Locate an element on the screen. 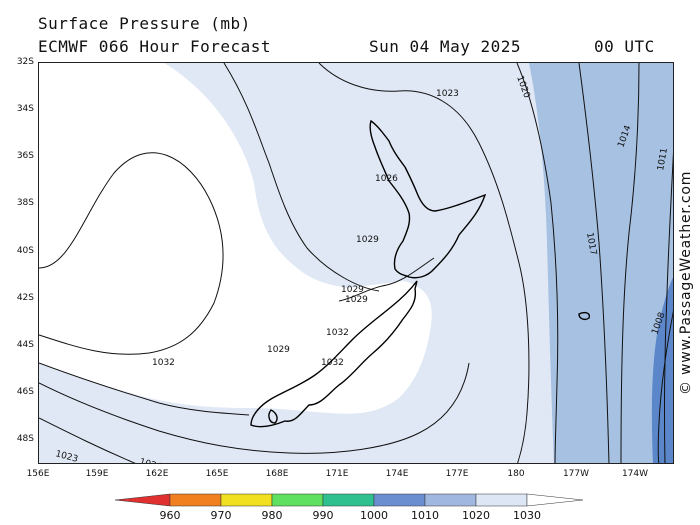 This screenshot has width=700, height=525. legend-tick-1020: 1020 is located at coordinates (476, 515).